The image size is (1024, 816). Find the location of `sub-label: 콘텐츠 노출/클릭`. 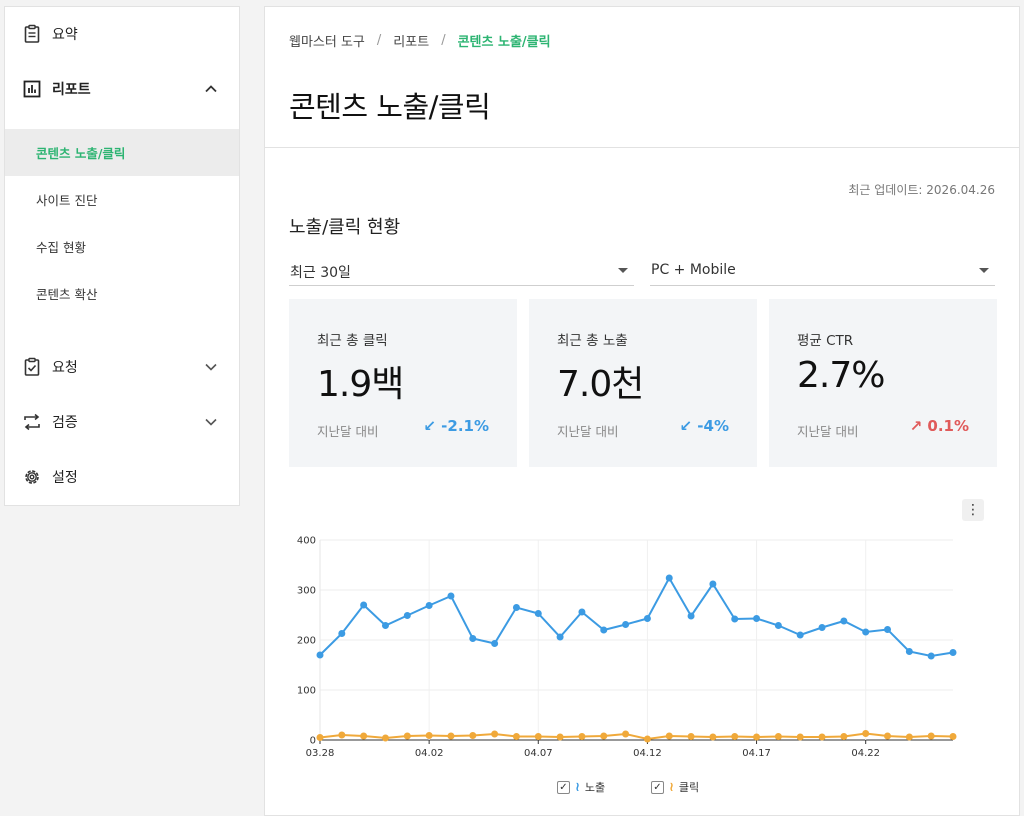

sub-label: 콘텐츠 노출/클릭 is located at coordinates (81, 153).